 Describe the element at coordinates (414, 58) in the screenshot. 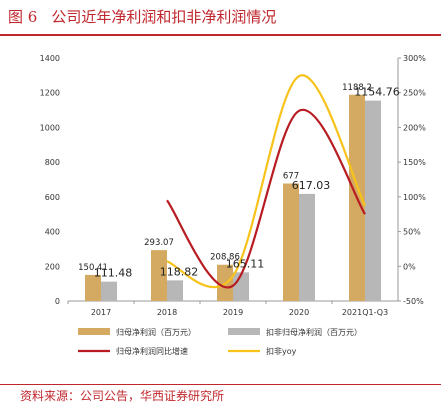

I see `y-right-tick-label: 300%` at that location.